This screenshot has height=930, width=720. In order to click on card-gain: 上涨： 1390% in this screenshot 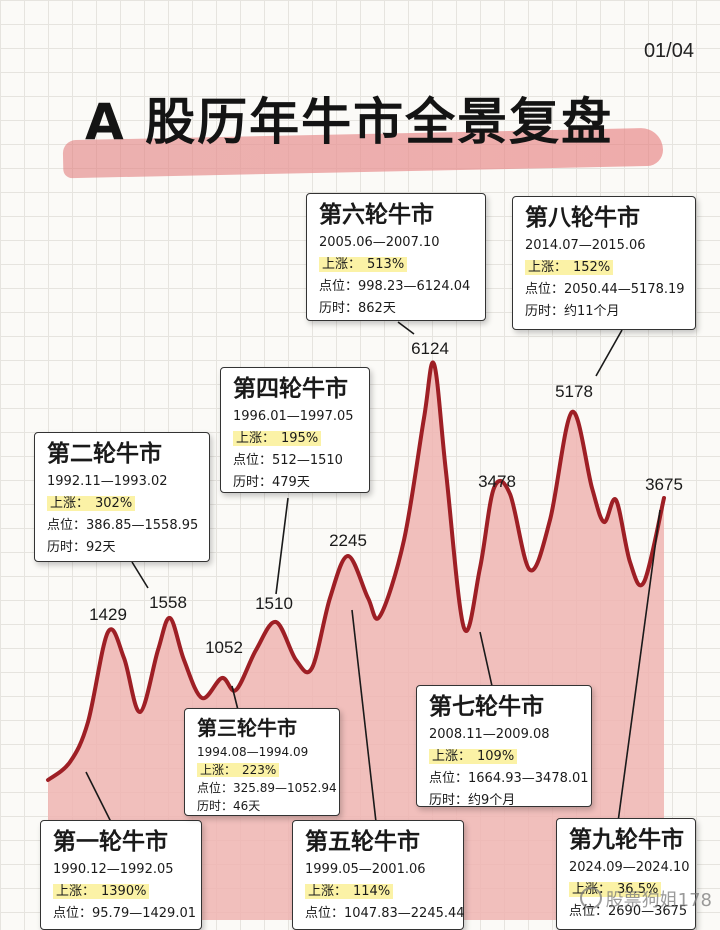, I will do `click(122, 892)`.